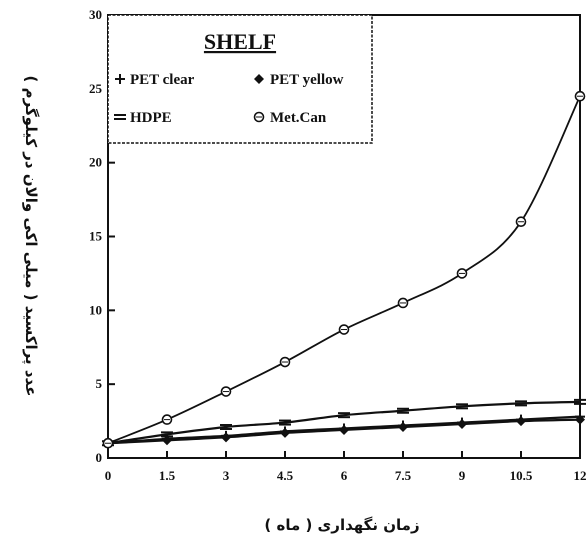 This screenshot has width=588, height=547. Describe the element at coordinates (95, 14) in the screenshot. I see `y-tick-label: 30` at that location.